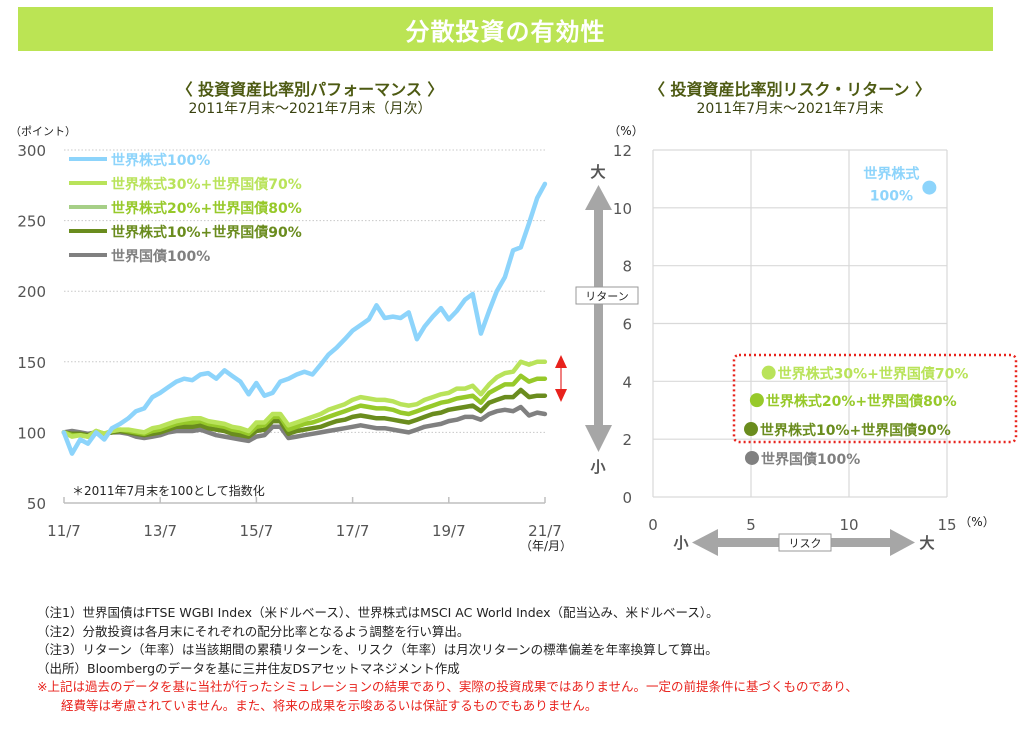 The height and width of the screenshot is (744, 1028). Describe the element at coordinates (545, 531) in the screenshot. I see `x-tick-label: 21/7` at that location.